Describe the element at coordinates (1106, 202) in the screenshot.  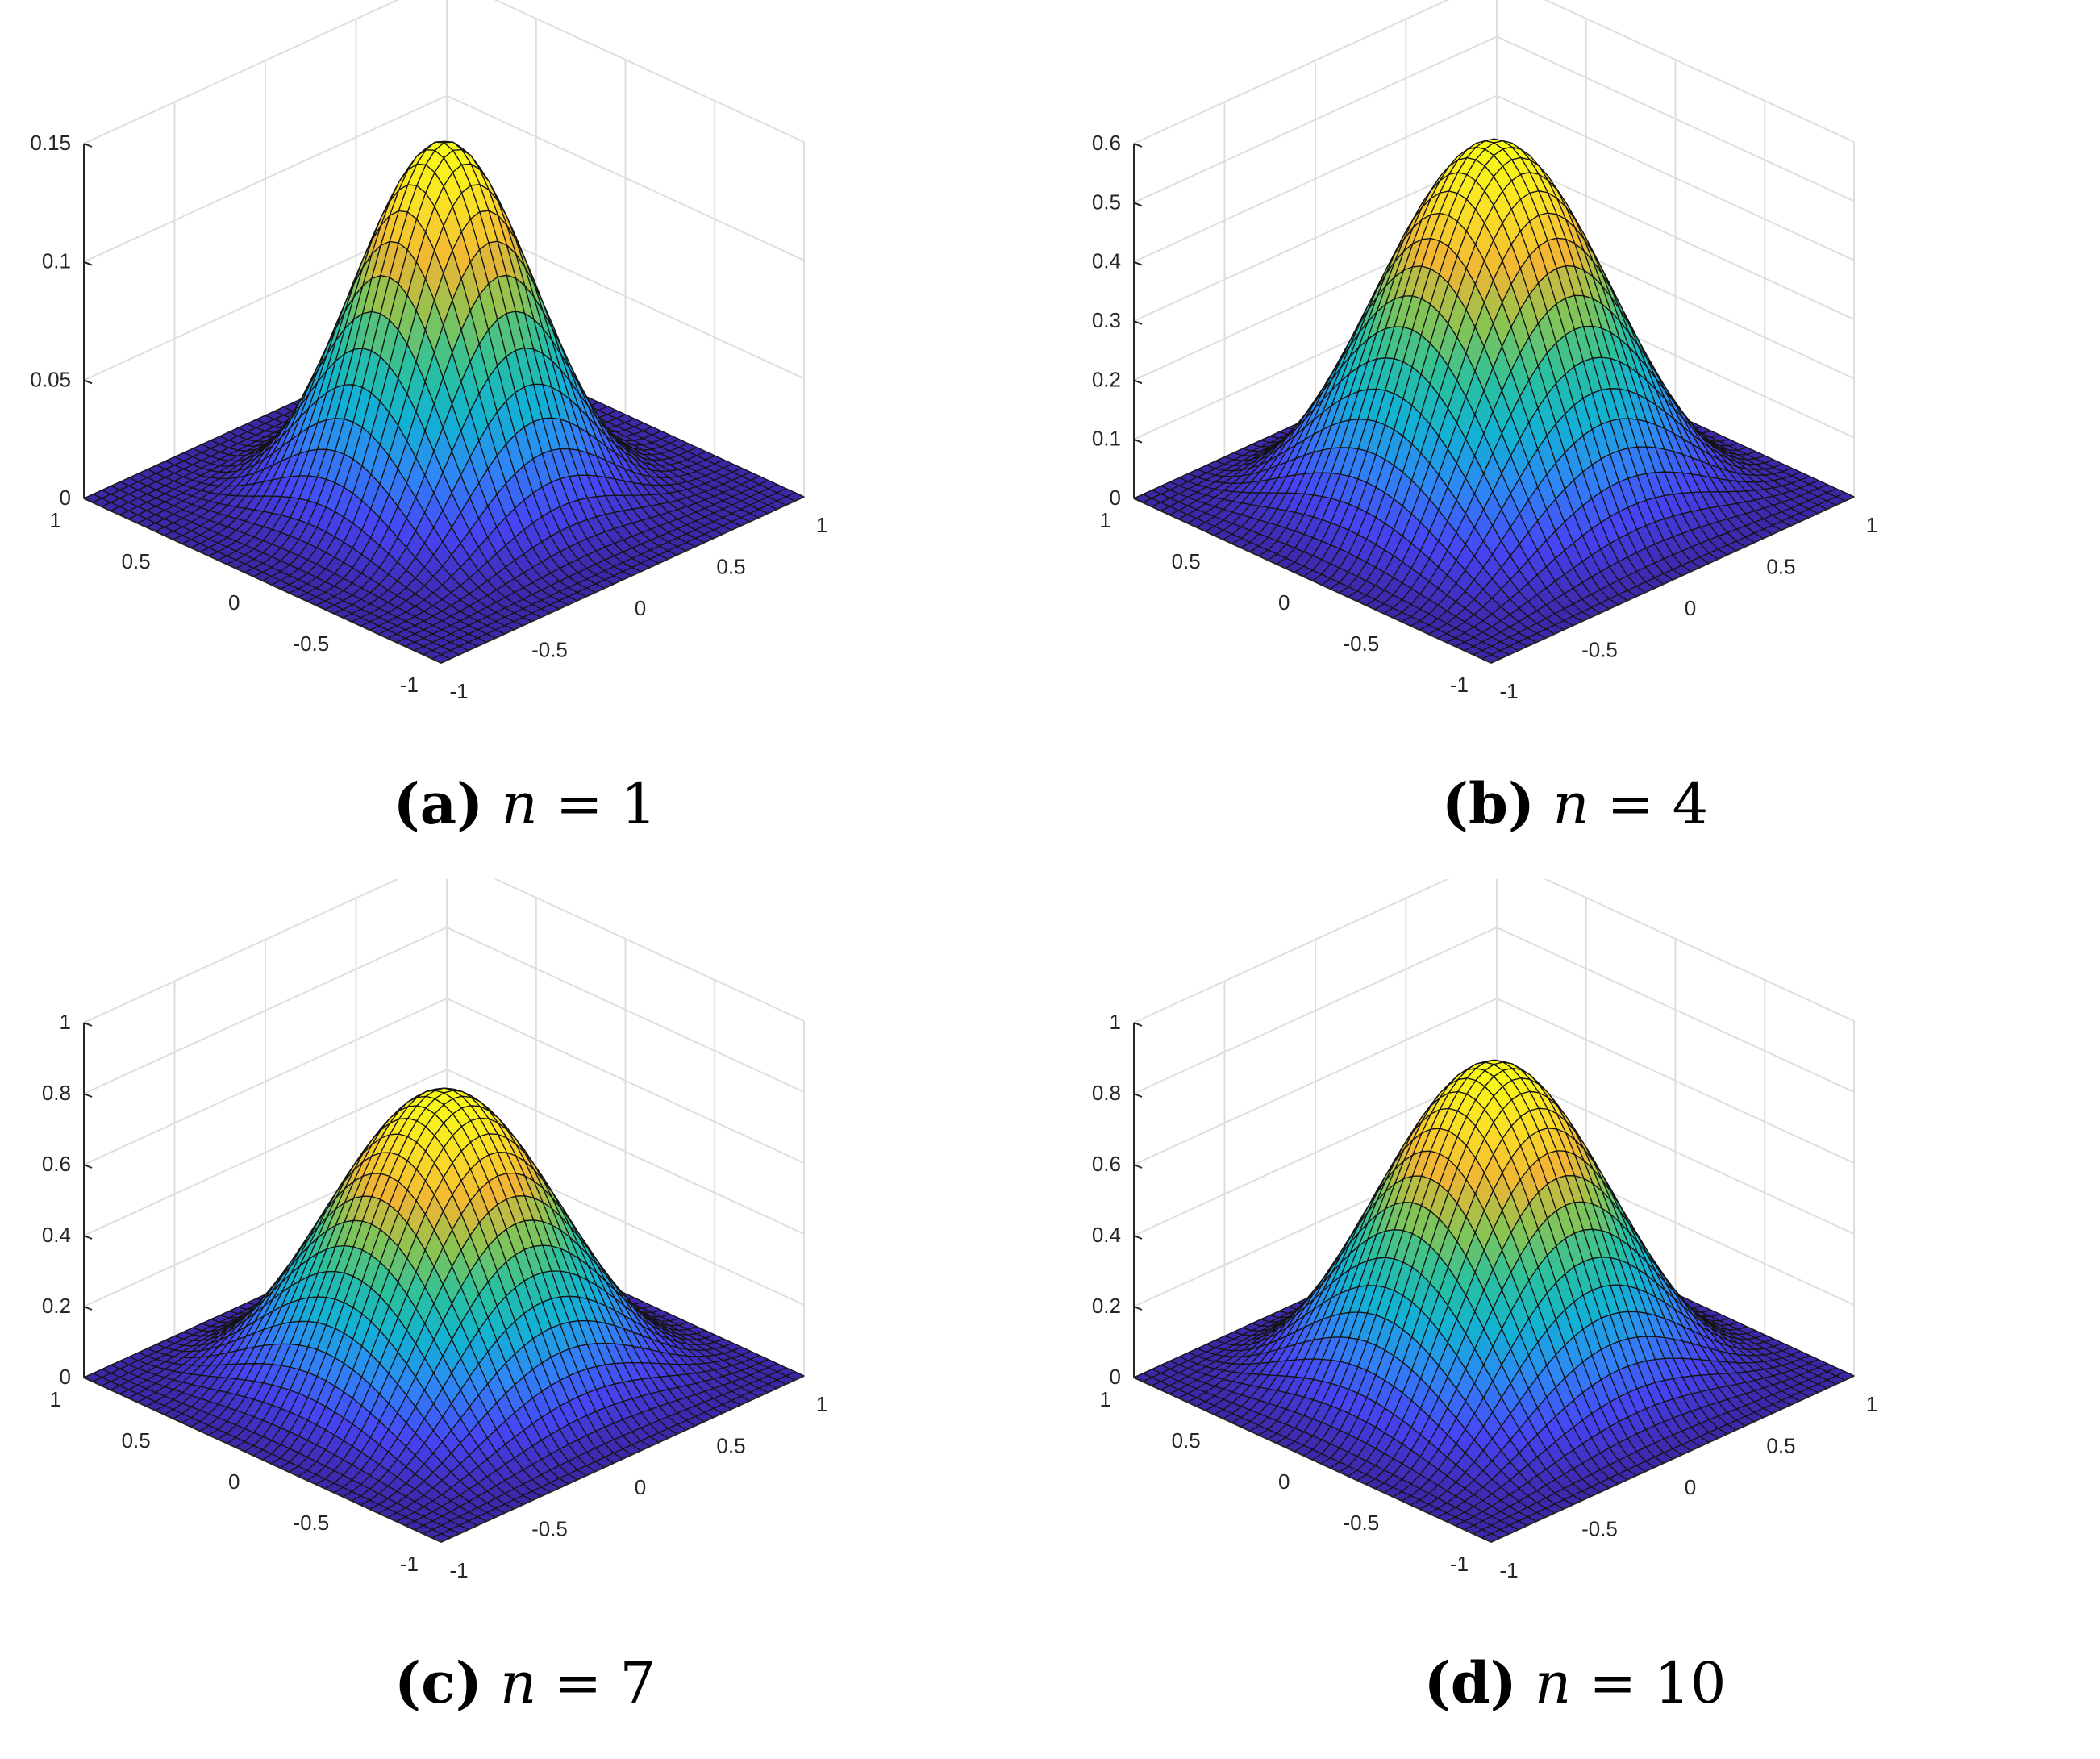
I see `z-tick-label: 0.5` at that location.